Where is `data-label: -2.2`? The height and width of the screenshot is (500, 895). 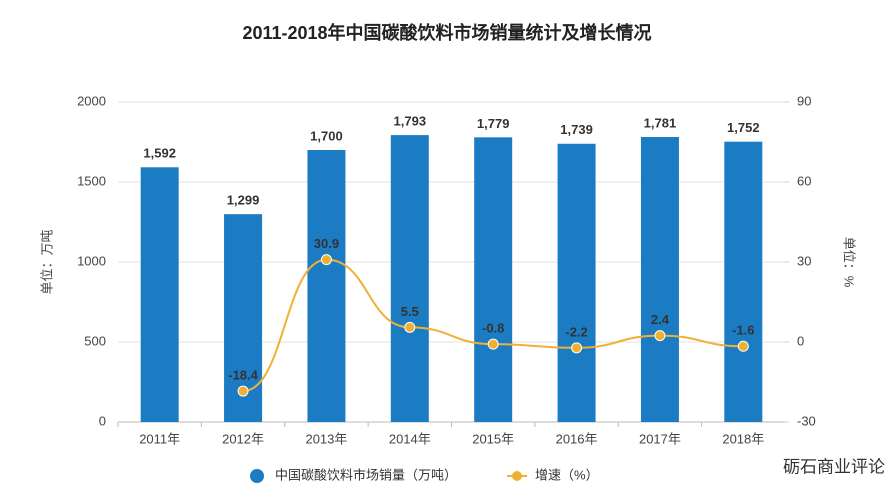
data-label: -2.2 is located at coordinates (576, 331).